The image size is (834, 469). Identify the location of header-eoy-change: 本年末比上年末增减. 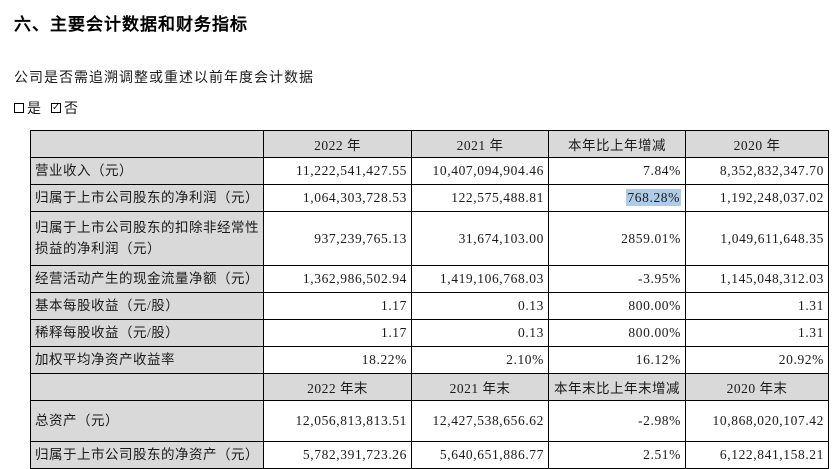
(617, 387).